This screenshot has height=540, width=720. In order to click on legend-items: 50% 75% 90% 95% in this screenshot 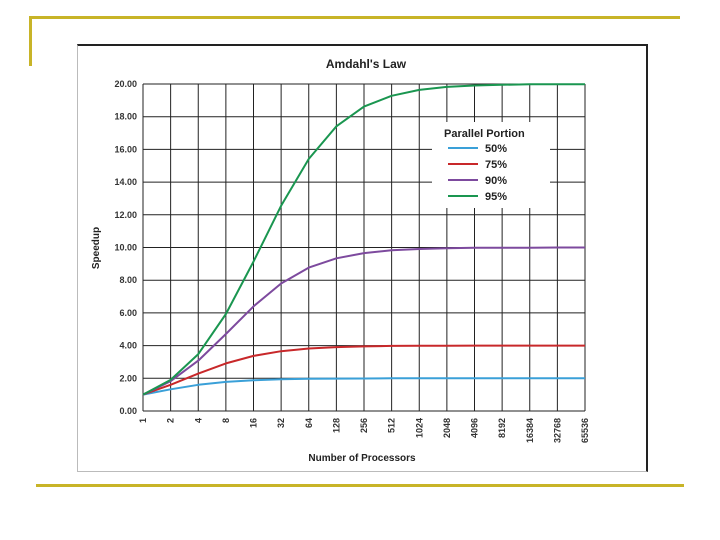, I will do `click(477, 173)`.